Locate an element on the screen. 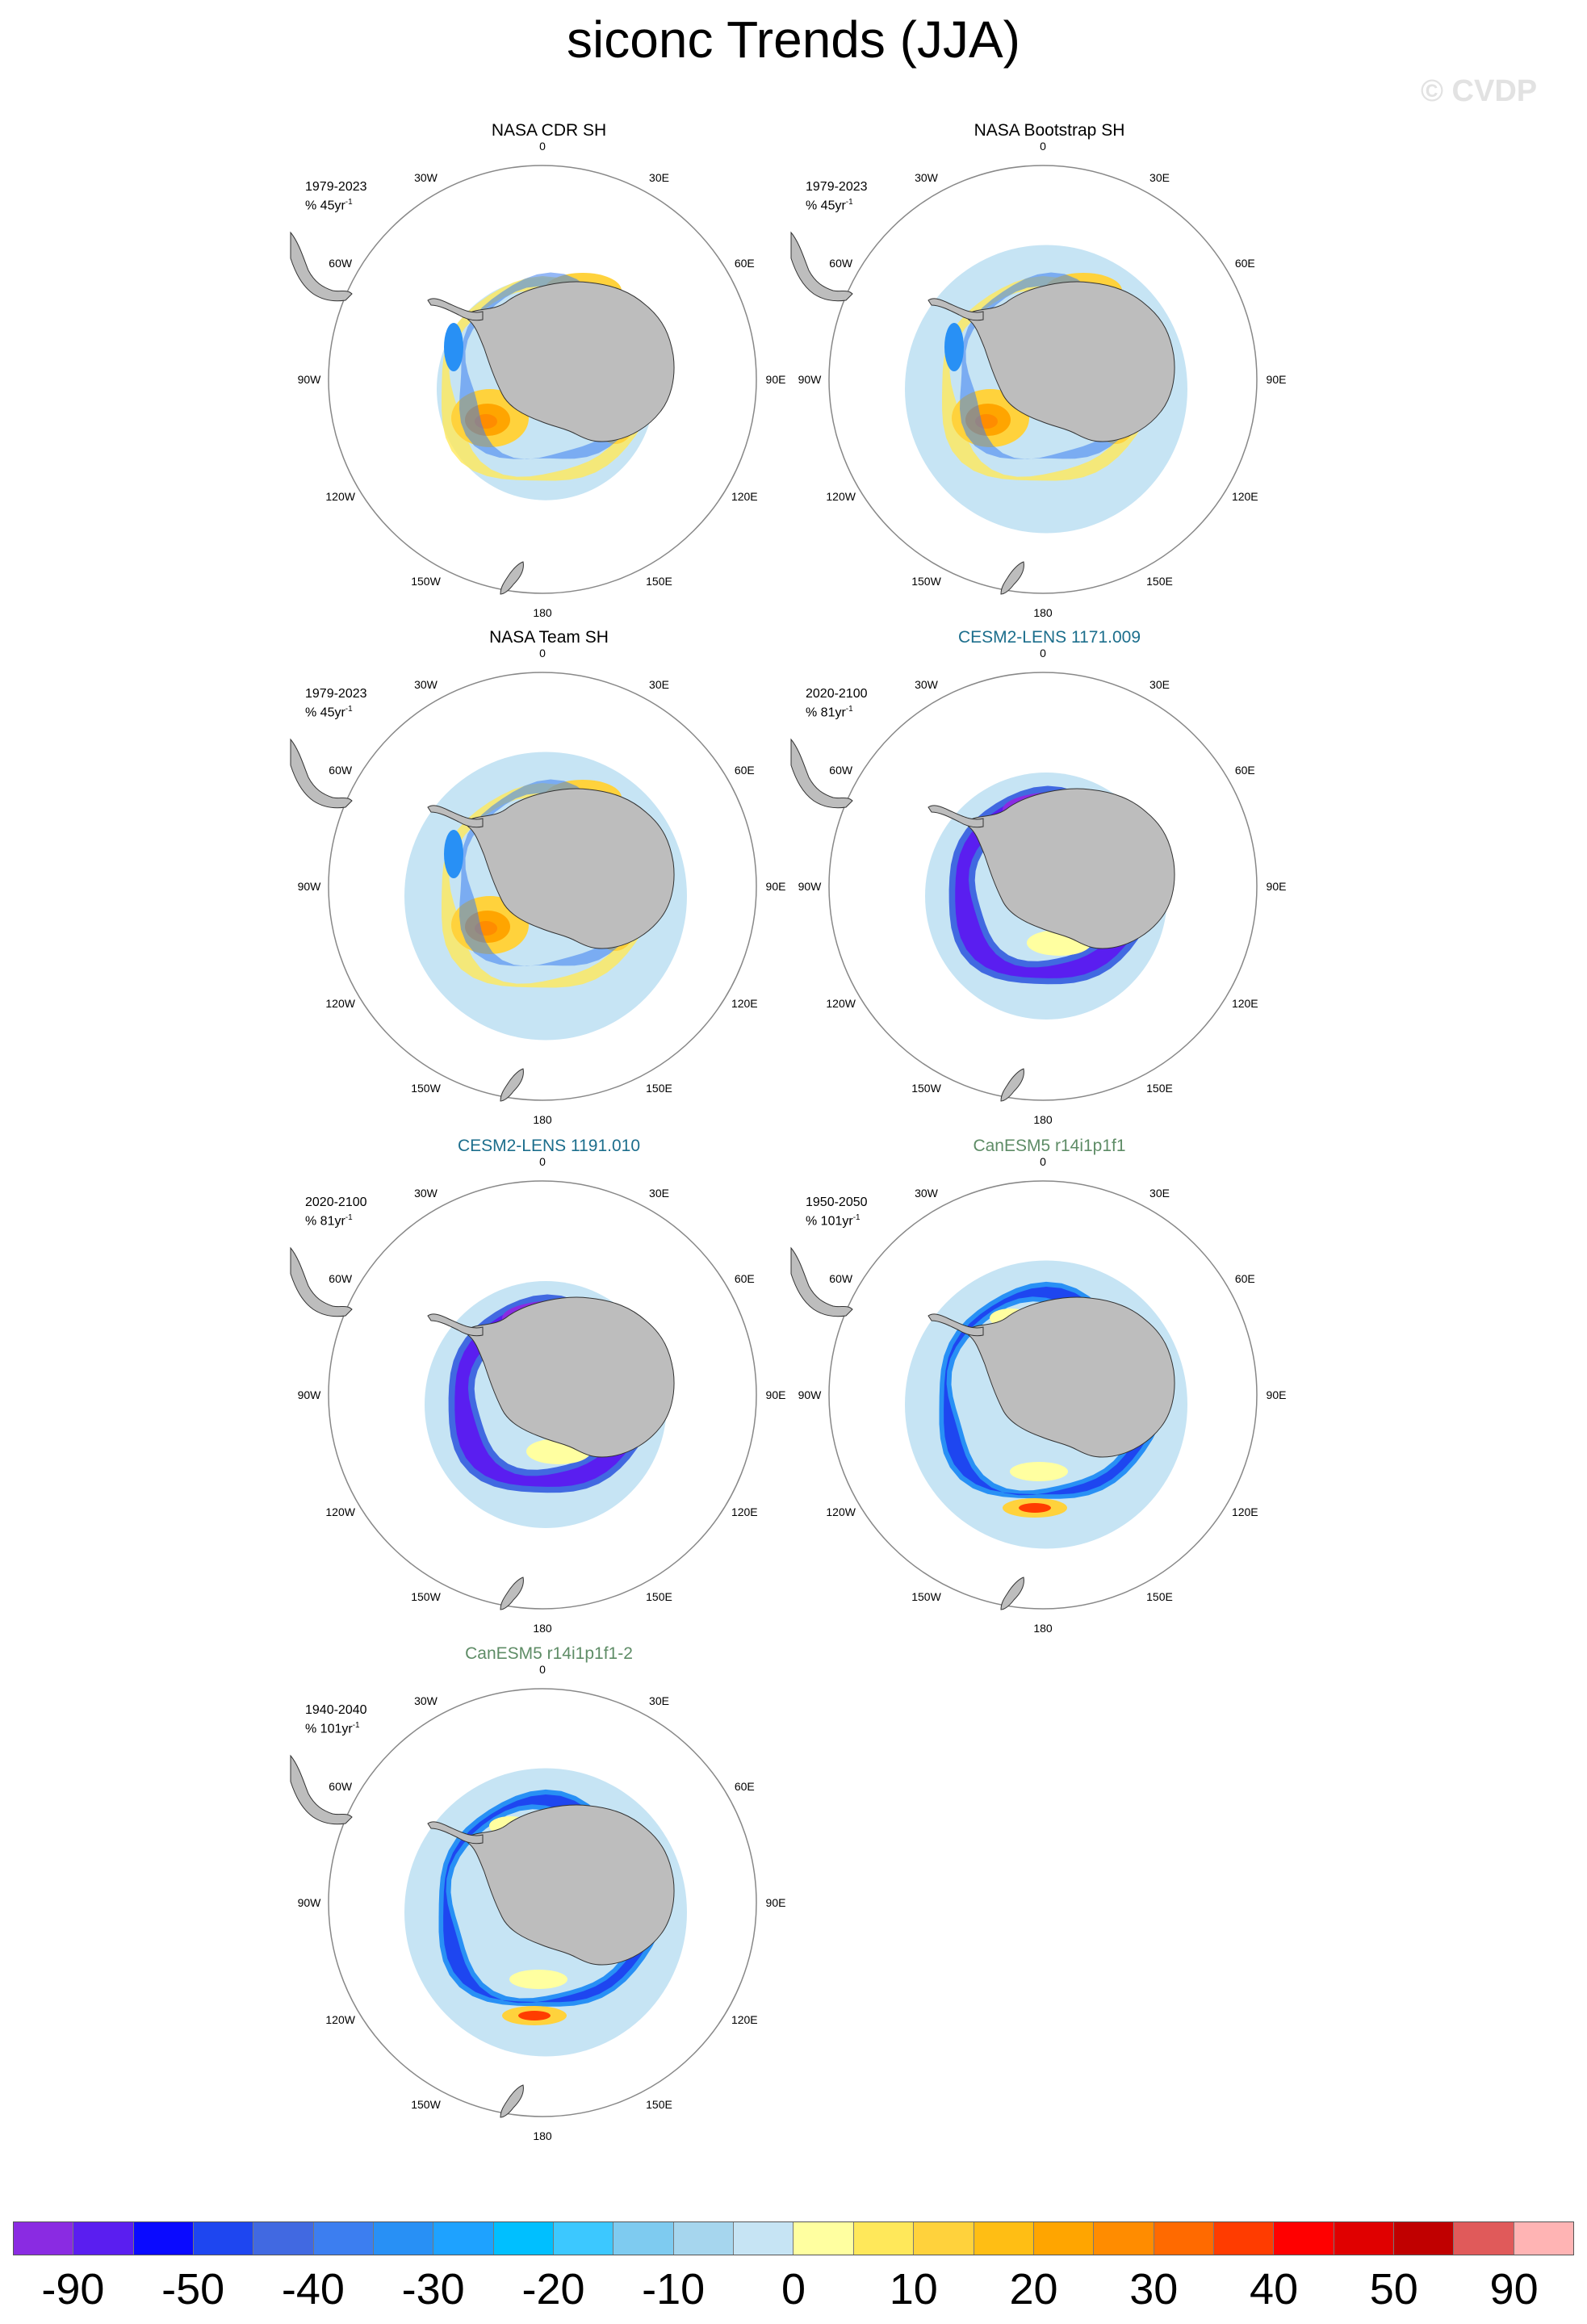 The width and height of the screenshot is (1587, 2324). colorbar-tick-label: 20 is located at coordinates (1033, 2289).